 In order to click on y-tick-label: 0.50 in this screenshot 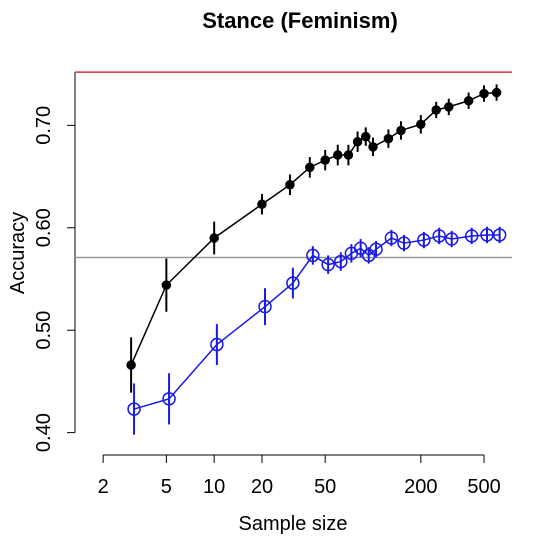, I will do `click(44, 330)`.